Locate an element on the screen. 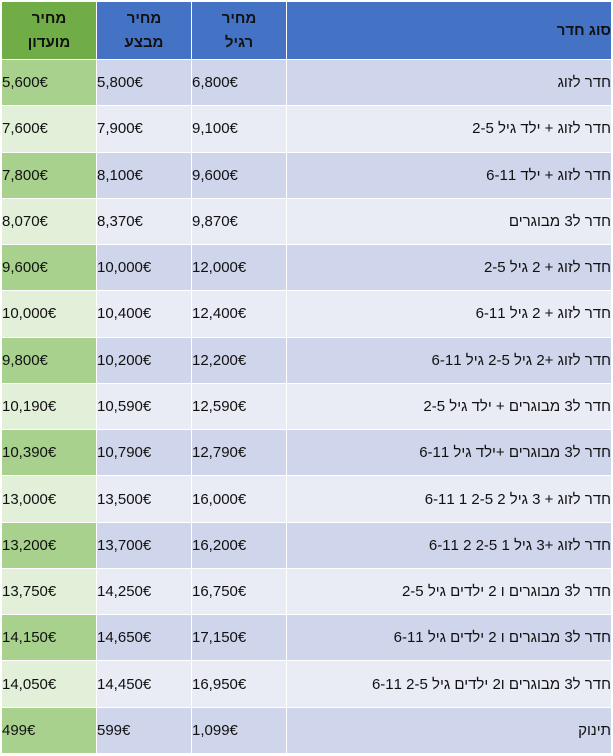 Image resolution: width=613 pixels, height=756 pixels. header-row: סוג חדר מחיר רגיל מחיר מבצע מחיר מועדון is located at coordinates (306, 30).